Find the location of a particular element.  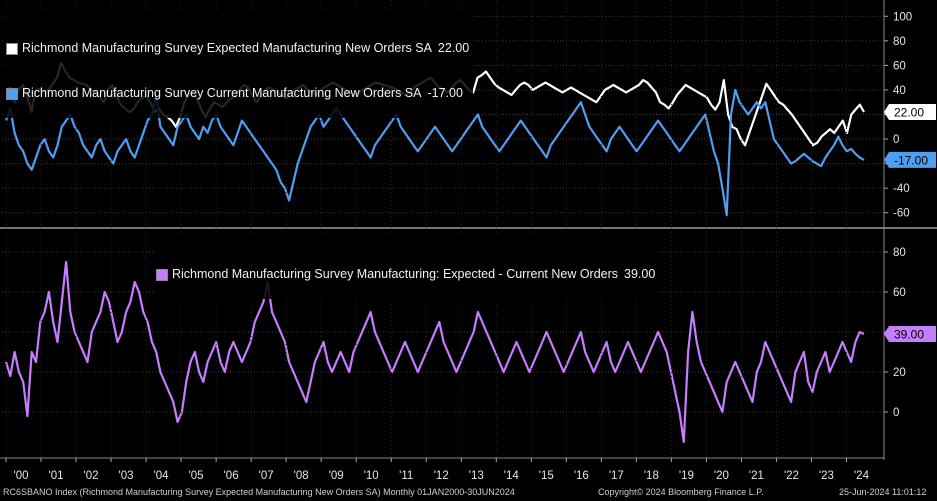

y-tick-label: 100 is located at coordinates (902, 17).